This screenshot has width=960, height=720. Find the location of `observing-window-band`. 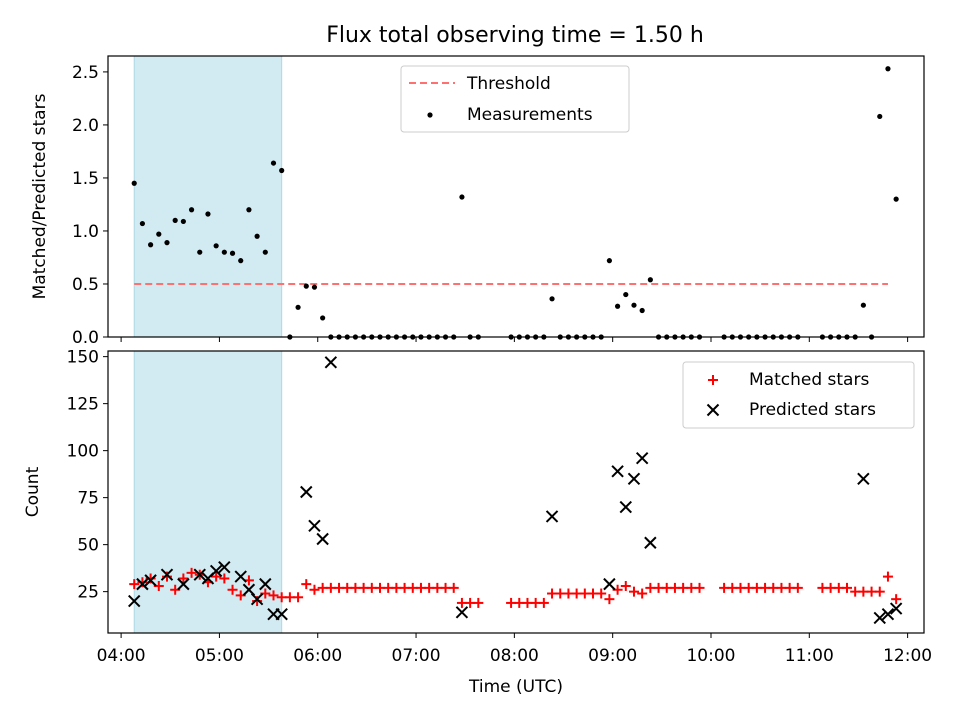

observing-window-band is located at coordinates (208, 196).